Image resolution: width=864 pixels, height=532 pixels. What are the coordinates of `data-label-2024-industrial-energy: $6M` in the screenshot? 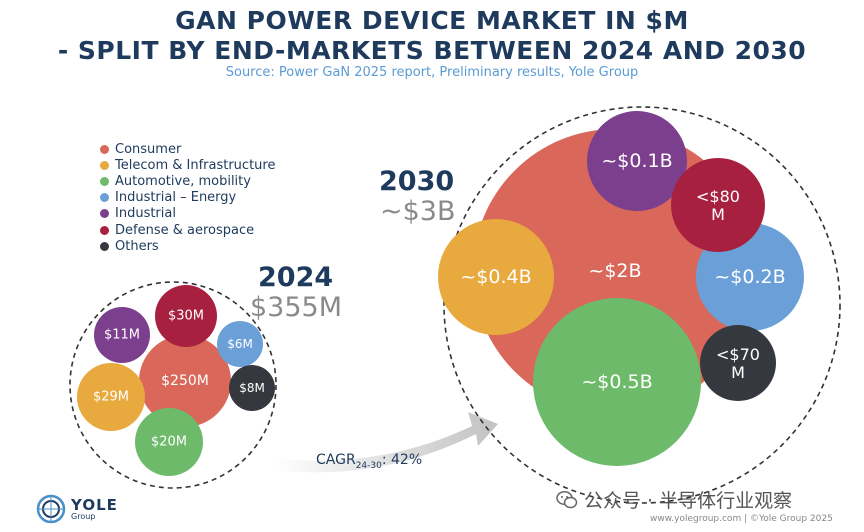 It's located at (240, 344).